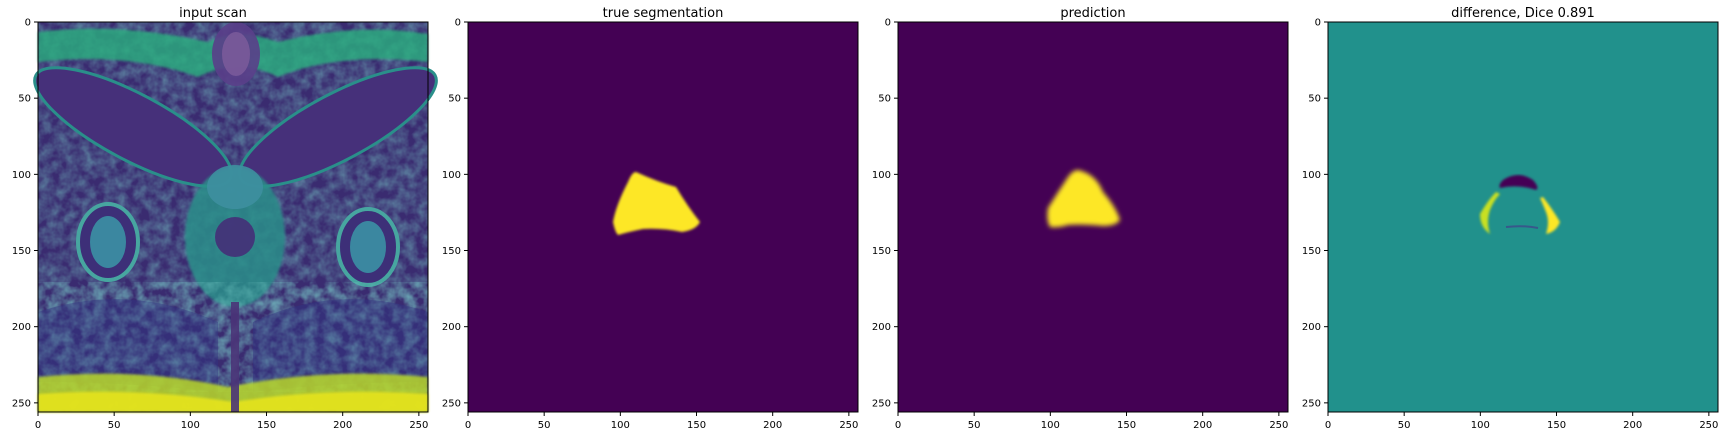 The width and height of the screenshot is (1728, 436). What do you see at coordinates (663, 13) in the screenshot?
I see `panel-title: true segmentation` at bounding box center [663, 13].